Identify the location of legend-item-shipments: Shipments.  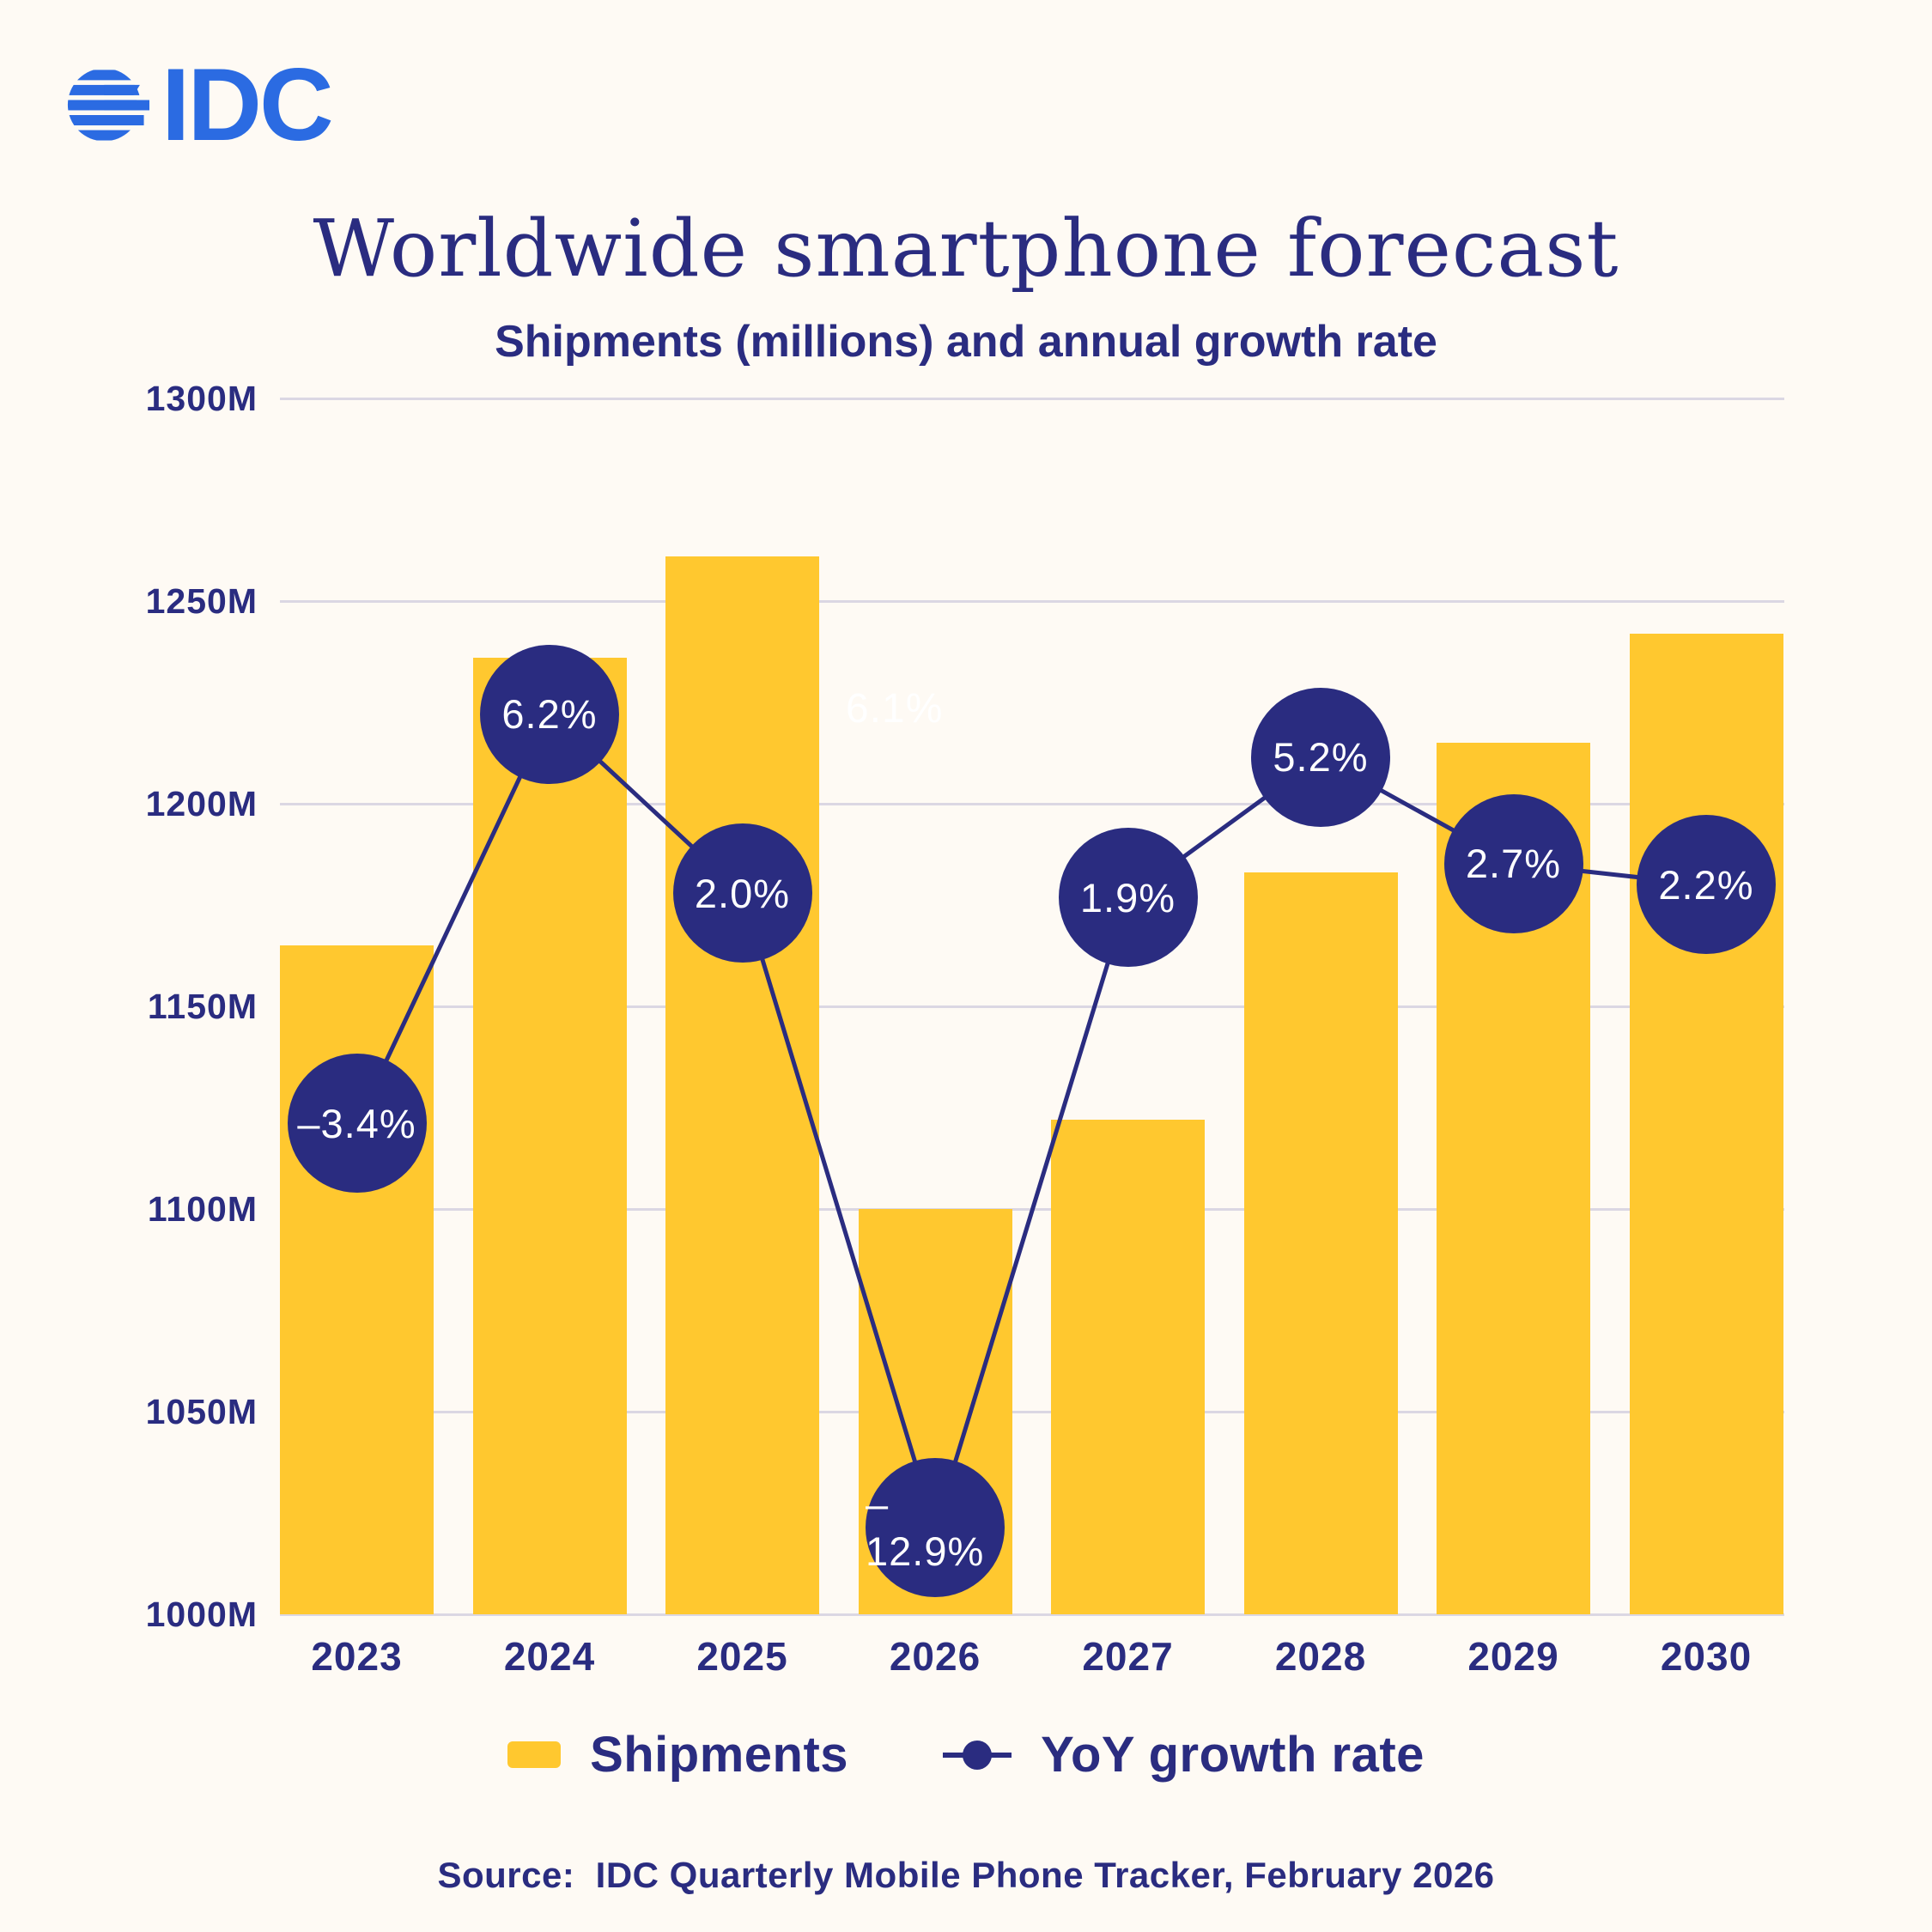
(678, 1755).